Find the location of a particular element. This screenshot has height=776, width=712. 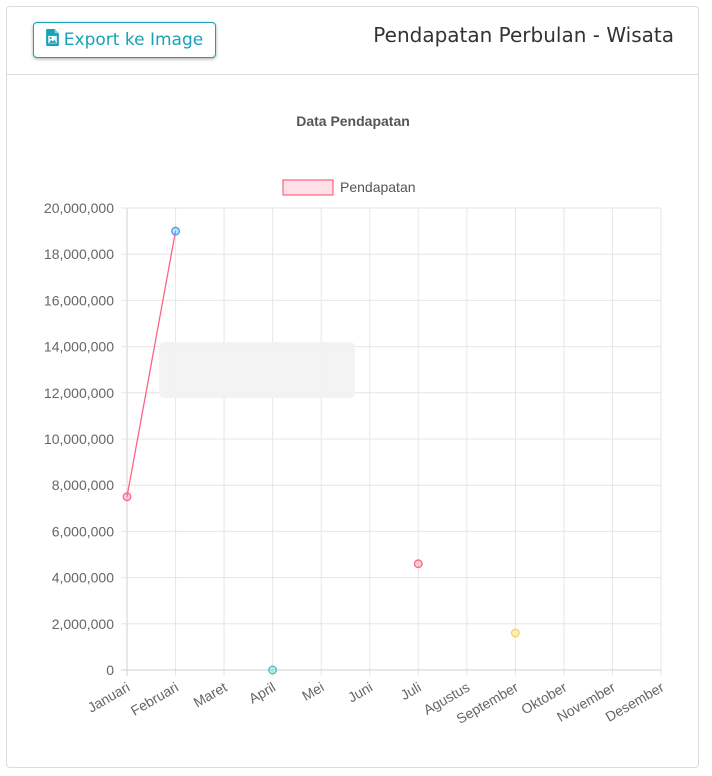

export-button-label: Export ke Image is located at coordinates (133, 40).